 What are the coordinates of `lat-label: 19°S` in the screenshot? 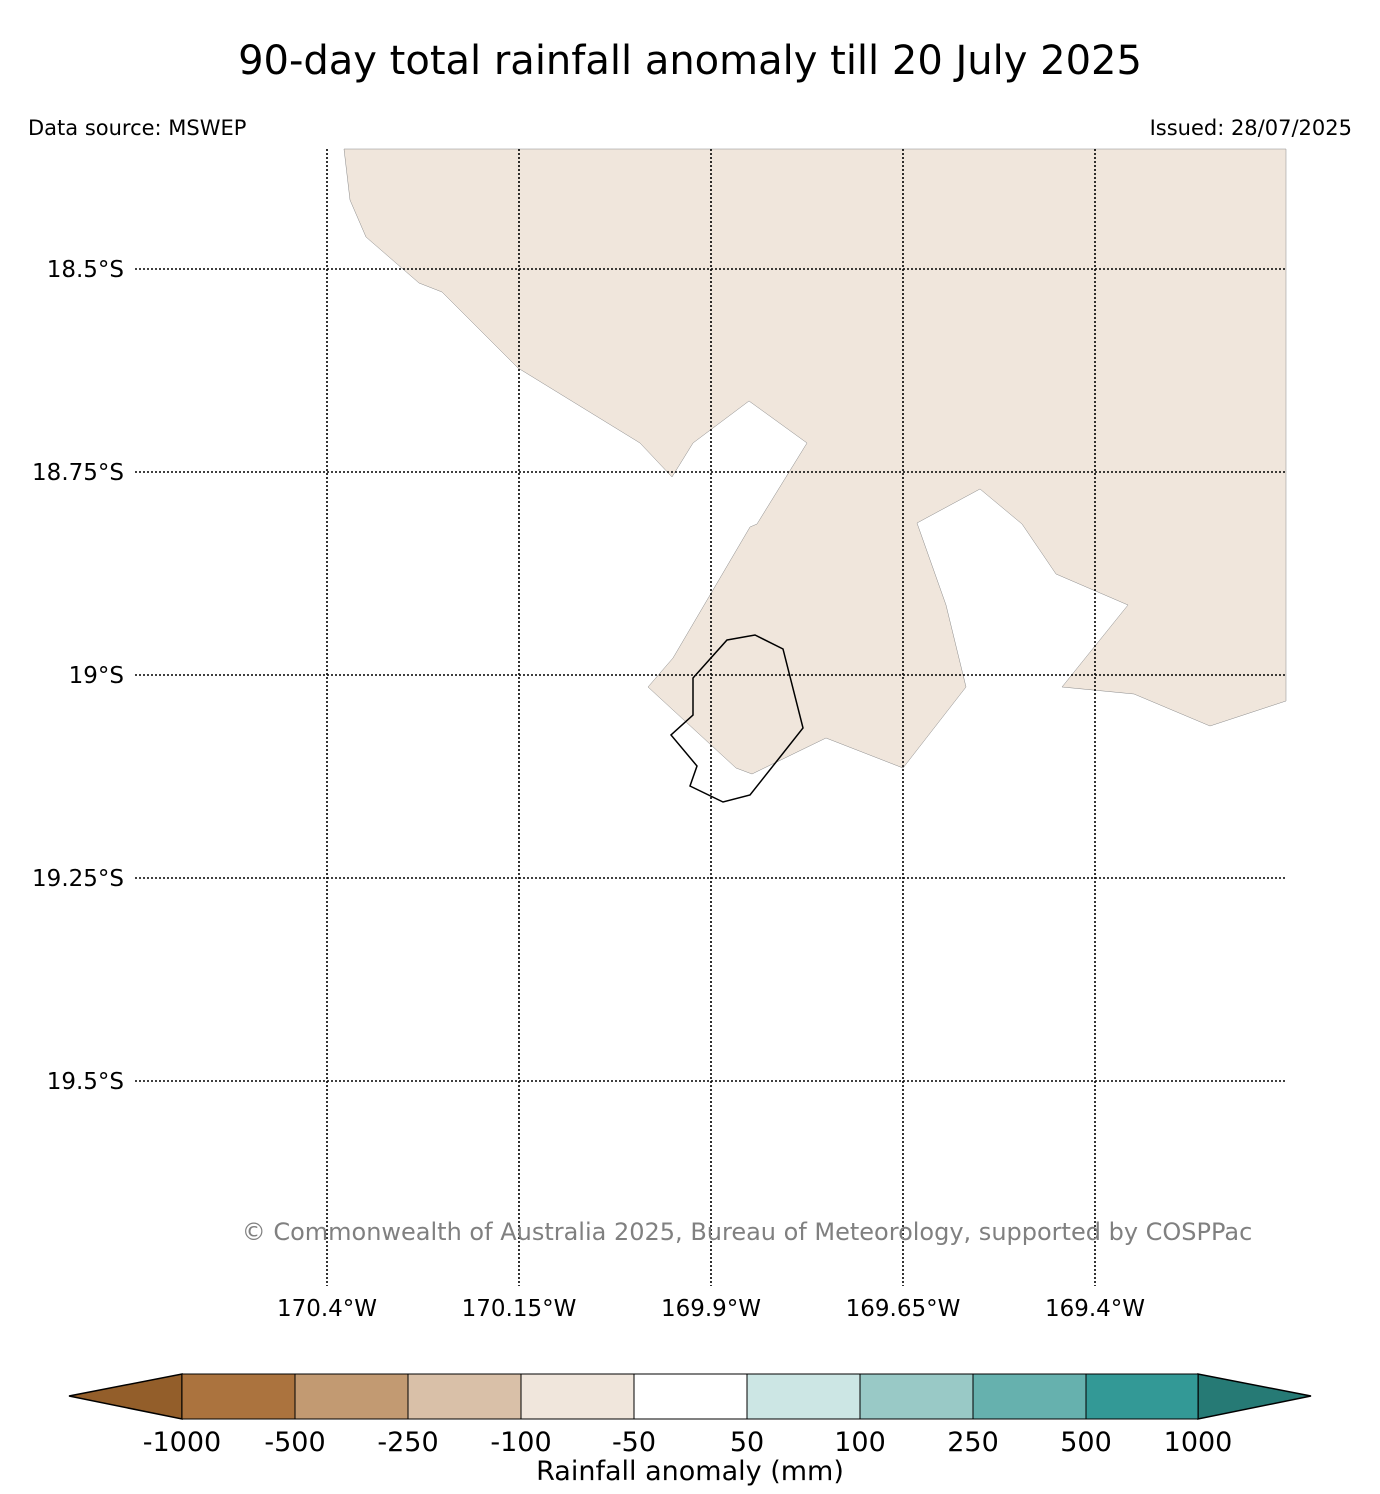 It's located at (96, 676).